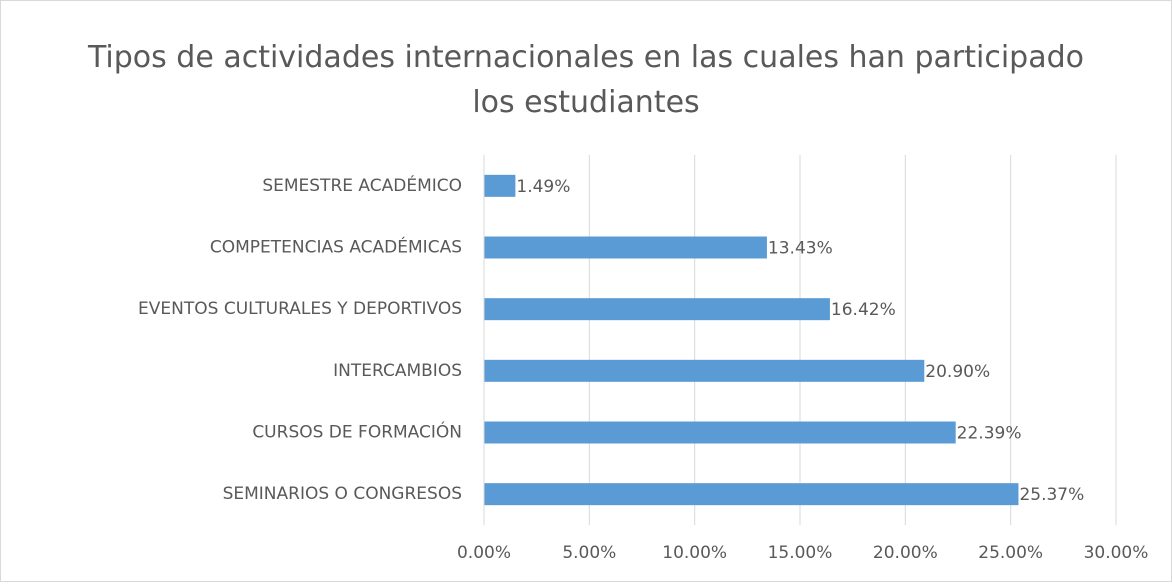 Image resolution: width=1172 pixels, height=586 pixels. What do you see at coordinates (957, 372) in the screenshot?
I see `value-label: 20.90%` at bounding box center [957, 372].